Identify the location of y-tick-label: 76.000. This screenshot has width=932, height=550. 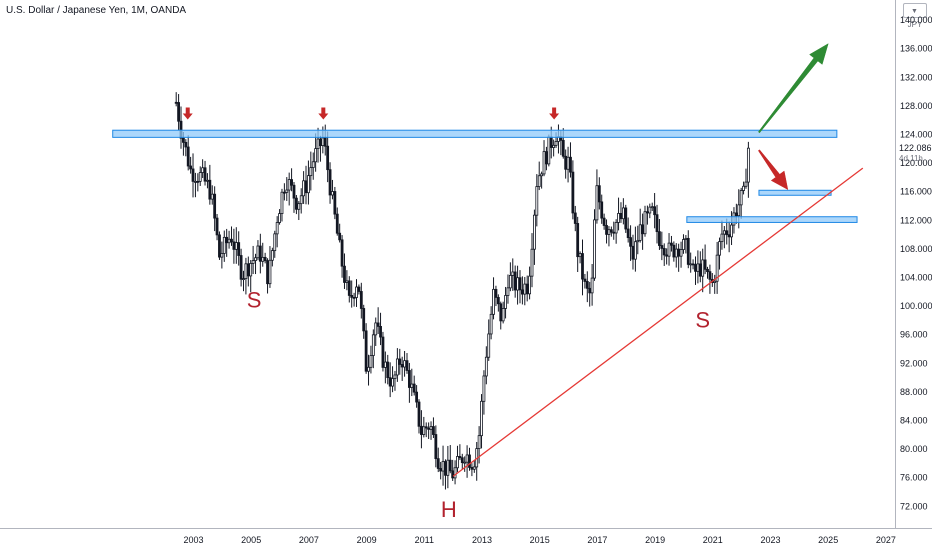
(914, 478).